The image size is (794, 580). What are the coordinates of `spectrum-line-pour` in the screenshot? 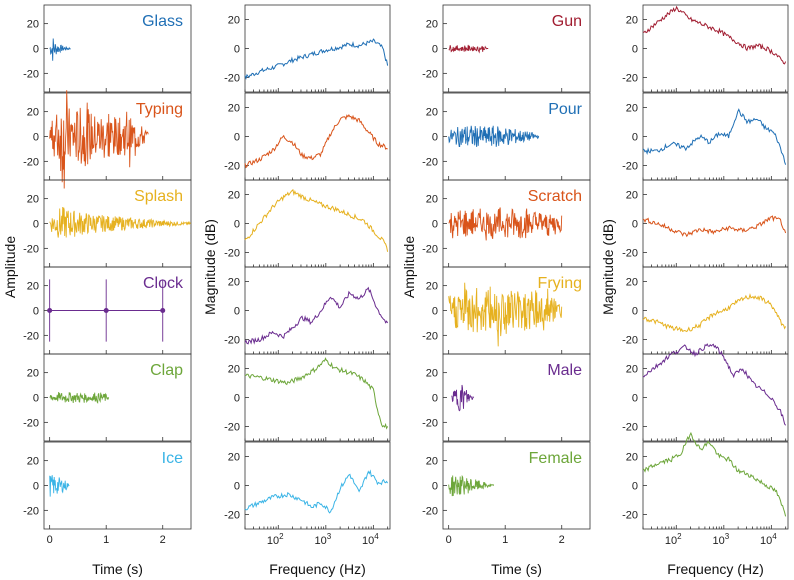 It's located at (714, 136).